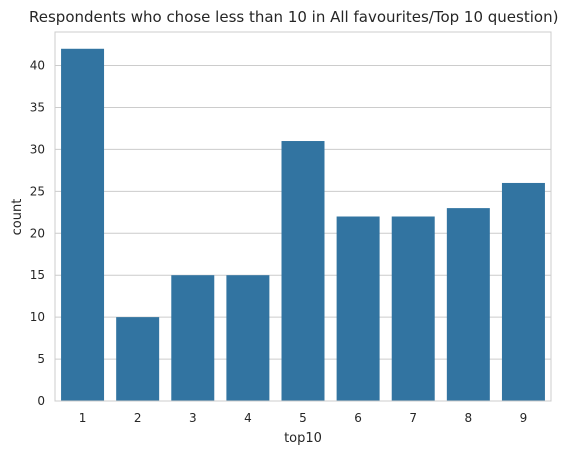  I want to click on y-tick-label: 30, so click(37, 149).